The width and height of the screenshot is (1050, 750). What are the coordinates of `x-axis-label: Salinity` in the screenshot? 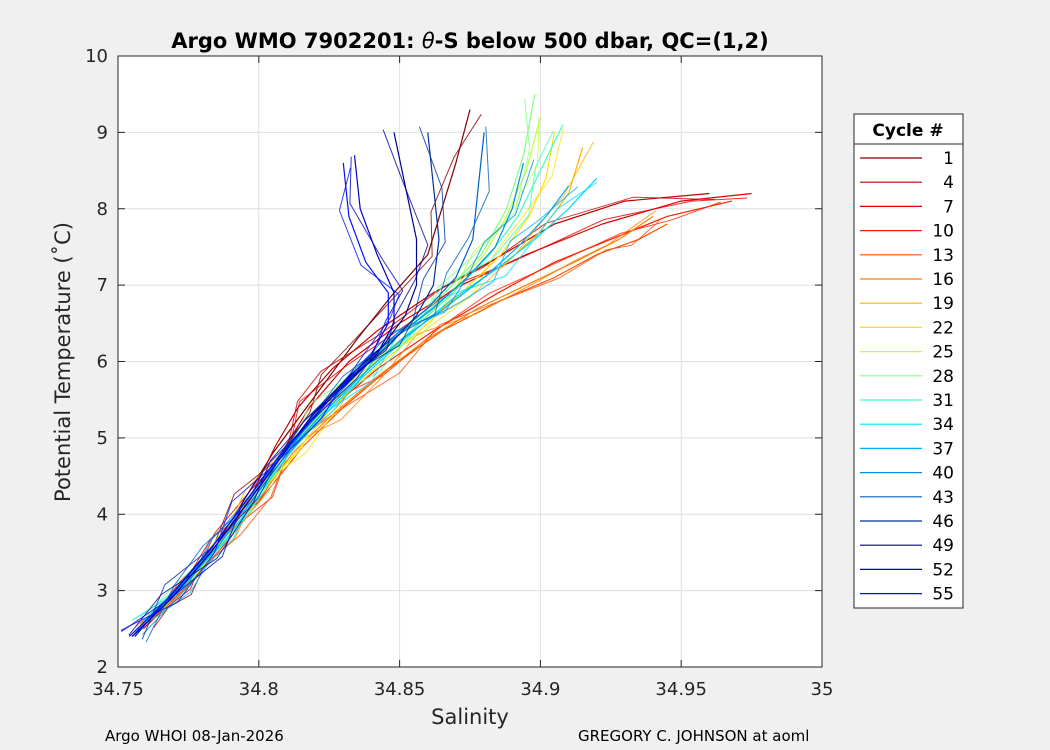 It's located at (470, 717).